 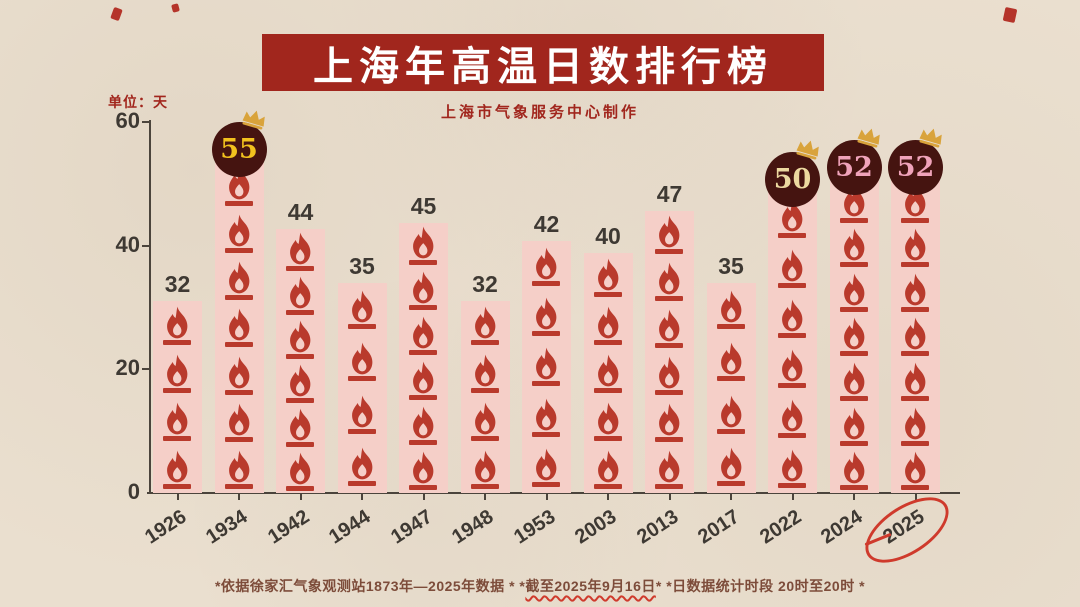 What do you see at coordinates (362, 266) in the screenshot?
I see `bar-value-label: 35` at bounding box center [362, 266].